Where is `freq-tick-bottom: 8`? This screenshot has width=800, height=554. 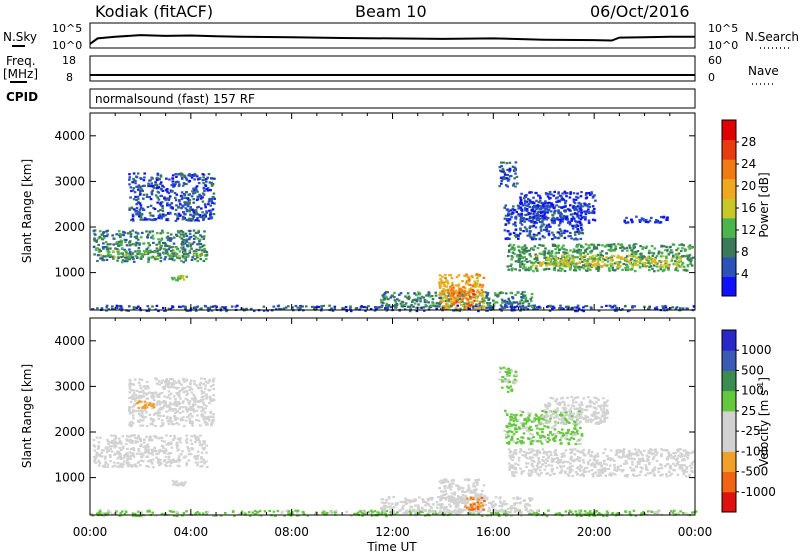 freq-tick-bottom: 8 is located at coordinates (69, 77).